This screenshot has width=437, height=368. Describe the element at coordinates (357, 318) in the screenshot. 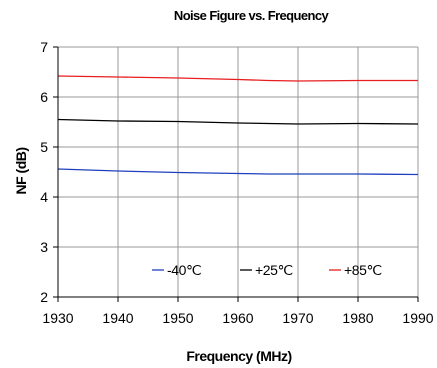

I see `x-tick-label: 1980` at that location.